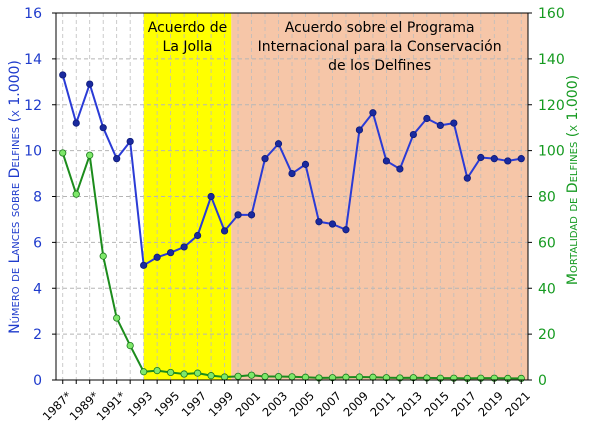  I want to click on region-2-label: Internacional para la Conservación, so click(380, 47).